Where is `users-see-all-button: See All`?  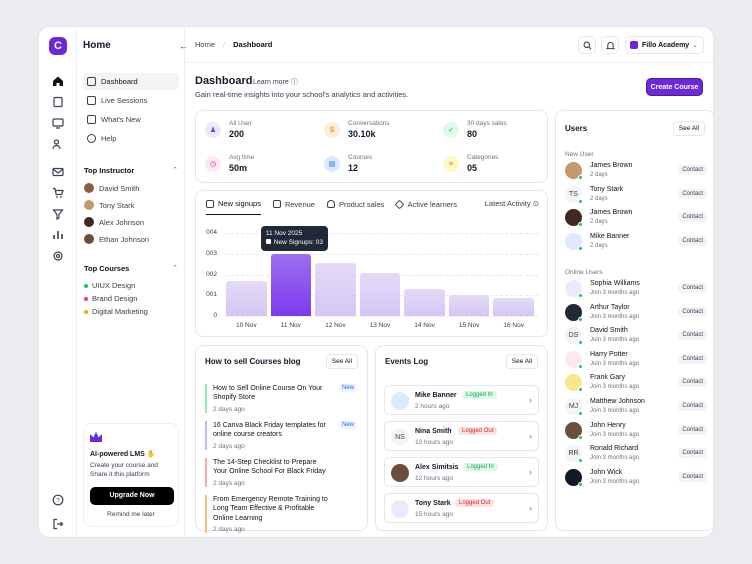 users-see-all-button: See All is located at coordinates (688, 128).